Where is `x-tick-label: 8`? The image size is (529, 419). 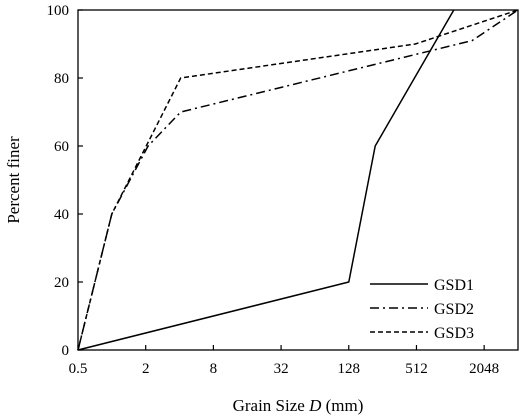
x-tick-label: 8 is located at coordinates (214, 369).